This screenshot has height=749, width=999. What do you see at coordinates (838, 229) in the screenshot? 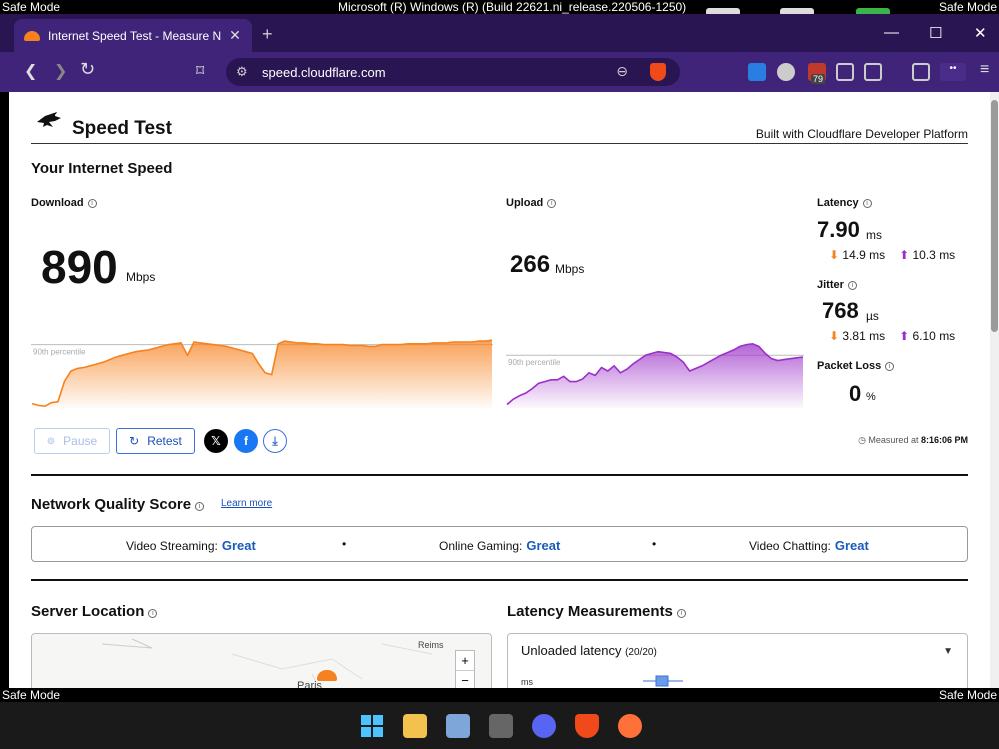
I see `latency-value: 7.90` at bounding box center [838, 229].